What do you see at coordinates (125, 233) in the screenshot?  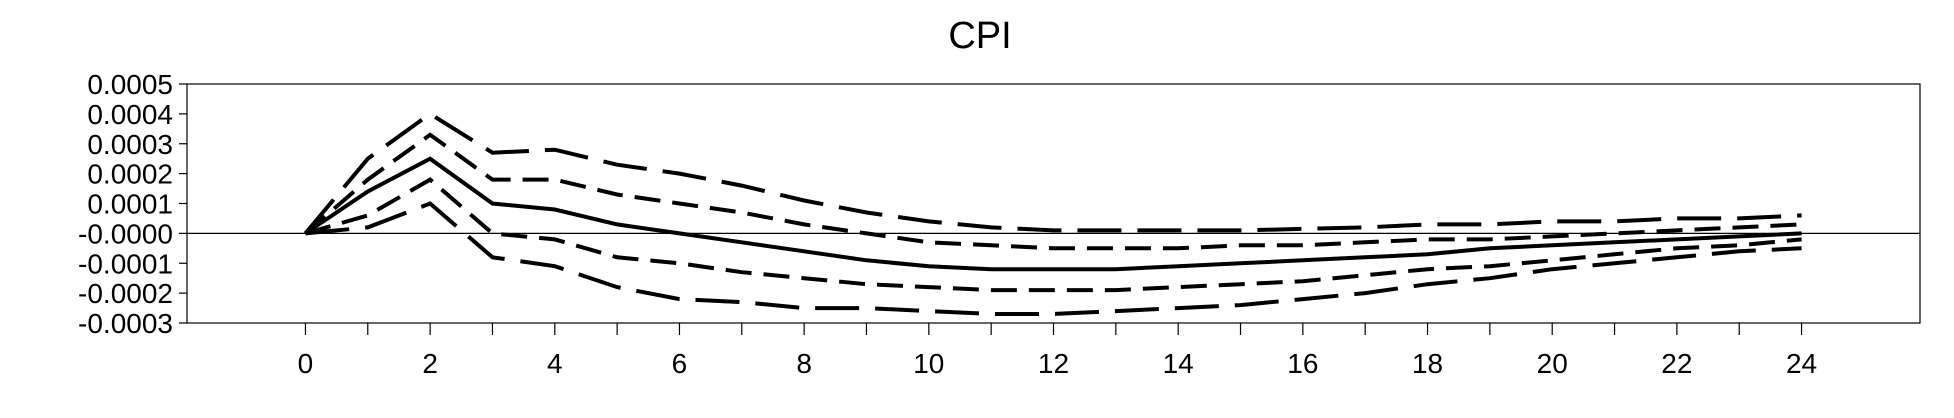 I see `y-tick-label: -0.0000` at bounding box center [125, 233].